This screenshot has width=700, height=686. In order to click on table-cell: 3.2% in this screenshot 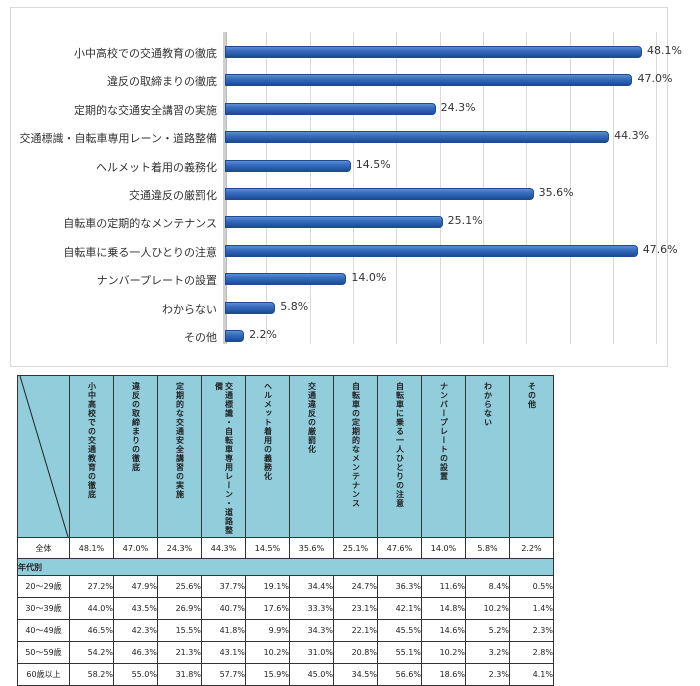, I will do `click(487, 652)`.